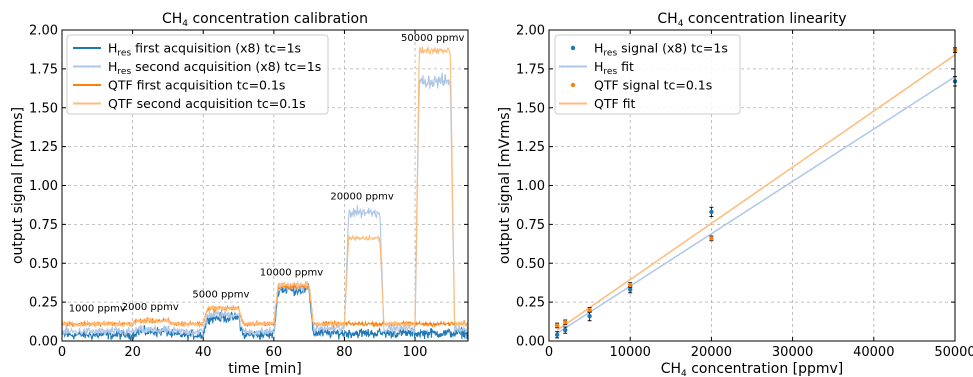  Describe the element at coordinates (185, 24) in the screenshot. I see `left-chart-title-sub: 4` at that location.